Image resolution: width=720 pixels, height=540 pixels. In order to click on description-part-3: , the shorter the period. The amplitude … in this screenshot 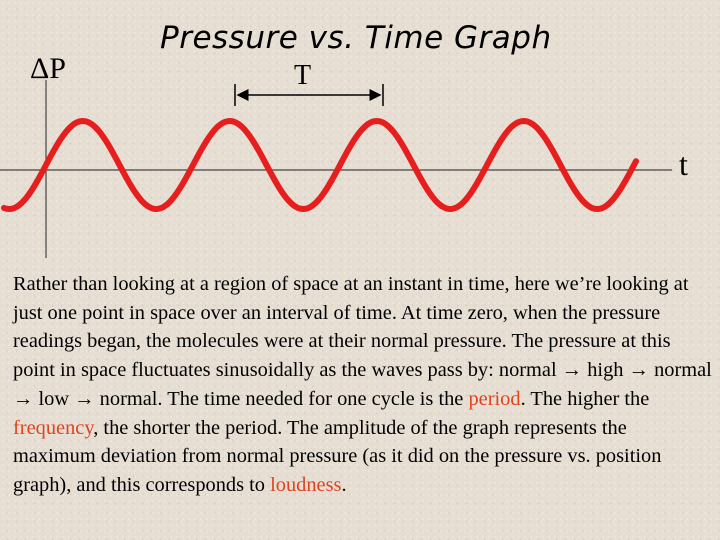, I will do `click(337, 456)`.